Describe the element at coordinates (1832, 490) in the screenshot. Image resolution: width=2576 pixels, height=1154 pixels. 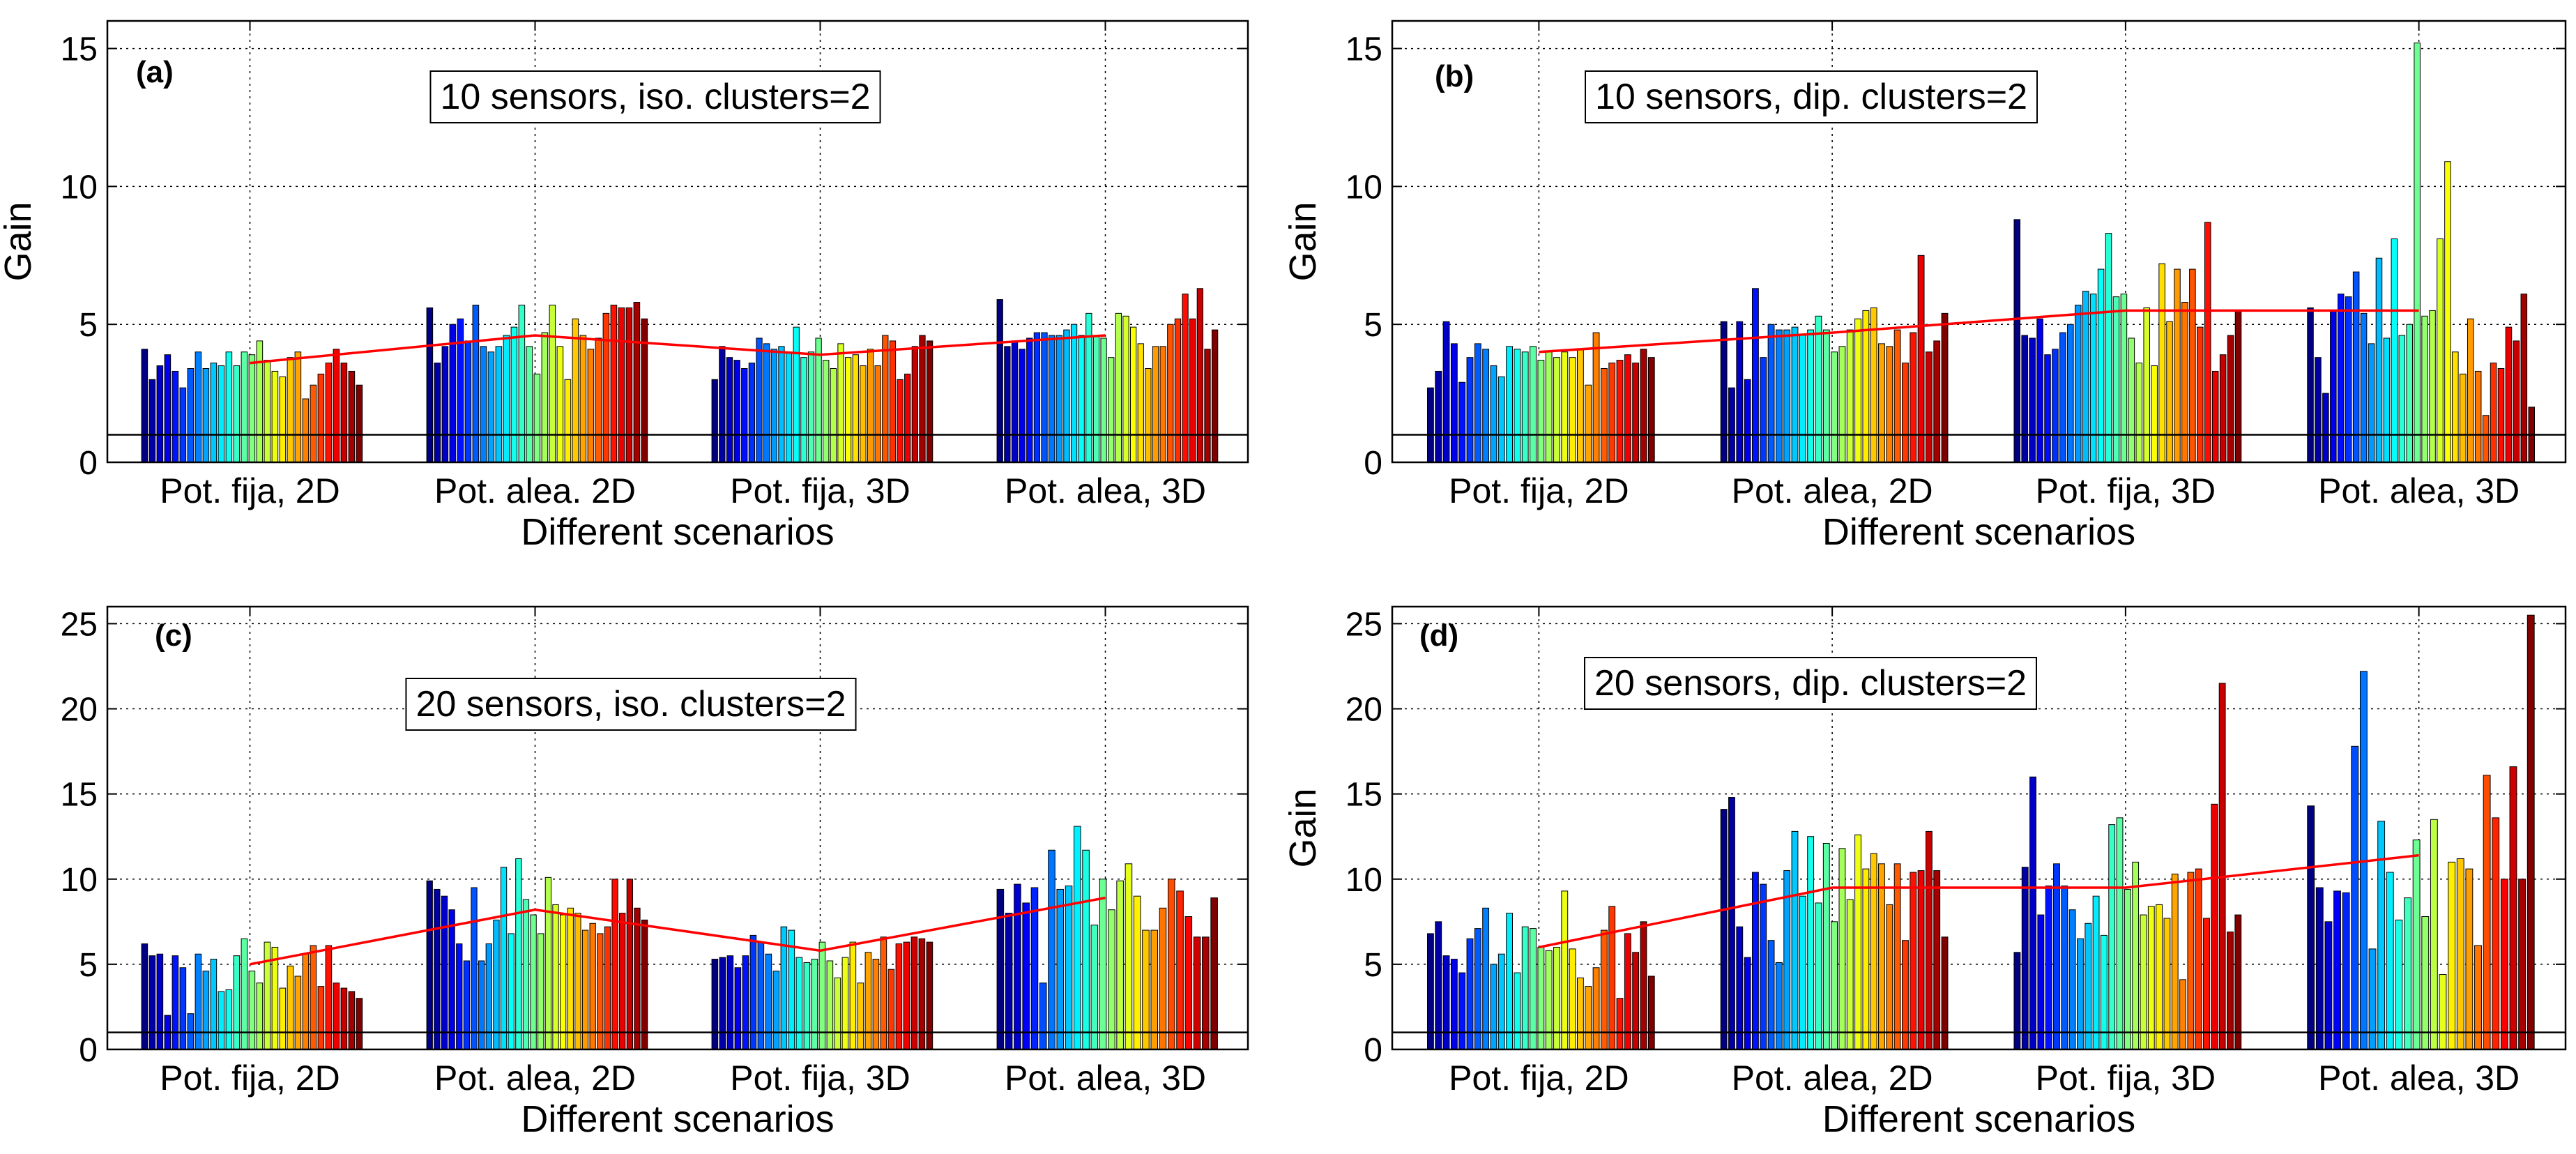
I see `x-tick-label: Pot. alea, 2D` at that location.